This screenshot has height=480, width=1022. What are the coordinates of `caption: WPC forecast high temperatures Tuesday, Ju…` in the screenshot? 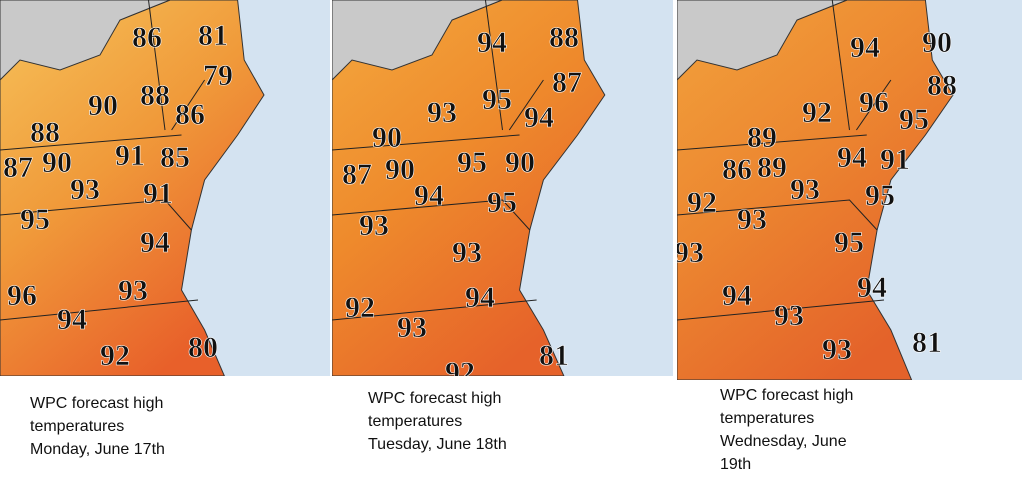 It's located at (437, 421).